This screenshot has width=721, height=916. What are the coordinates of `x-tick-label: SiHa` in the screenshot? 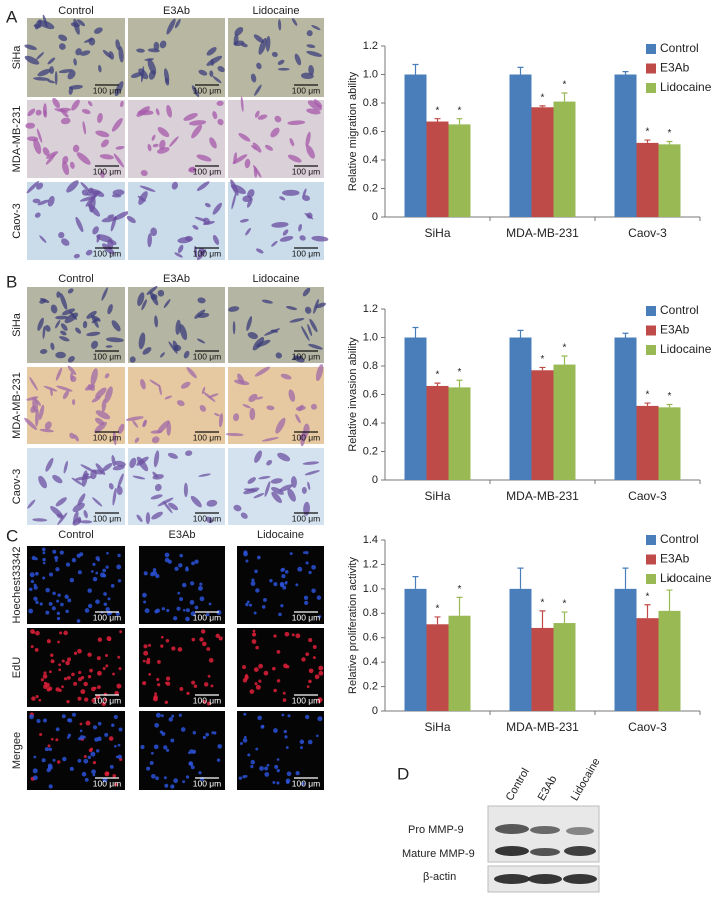 It's located at (437, 496).